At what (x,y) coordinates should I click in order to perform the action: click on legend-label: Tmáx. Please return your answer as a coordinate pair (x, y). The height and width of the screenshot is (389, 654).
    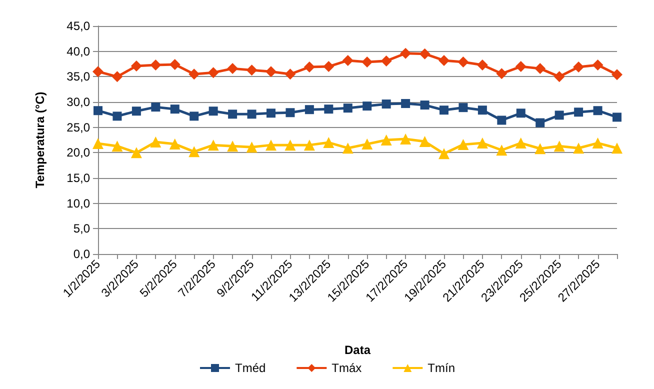
    Looking at the image, I should click on (347, 368).